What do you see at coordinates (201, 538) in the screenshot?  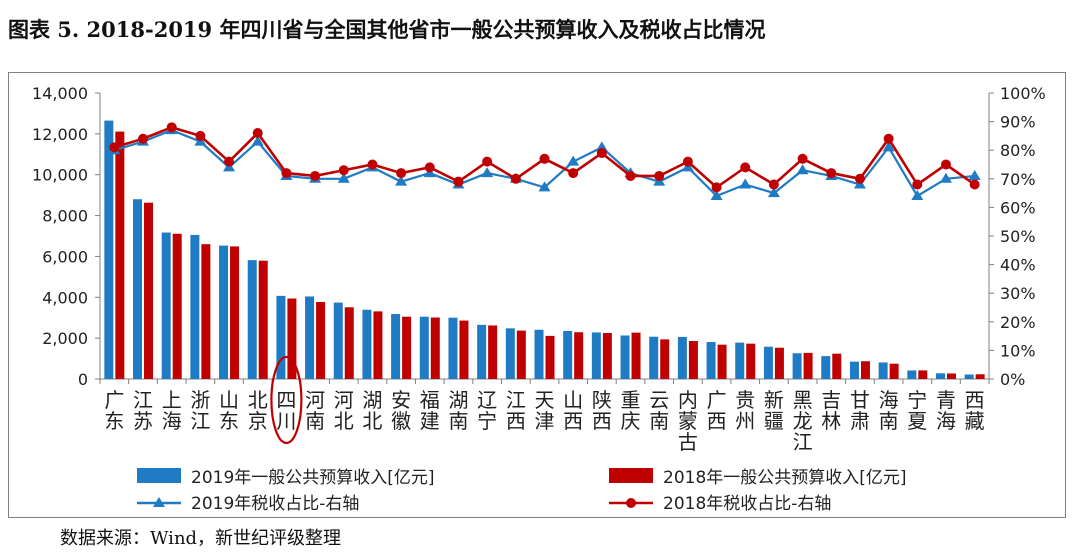 I see `source-note: 数据来源：Wind，新世纪评级整理` at bounding box center [201, 538].